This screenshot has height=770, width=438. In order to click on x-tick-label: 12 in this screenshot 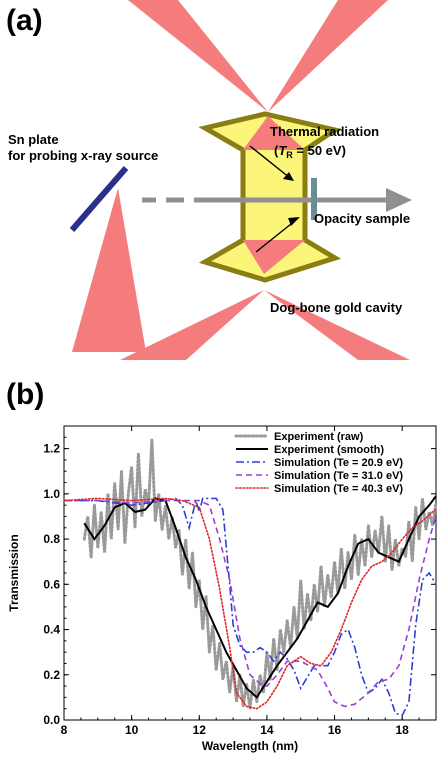, I will do `click(200, 730)`.